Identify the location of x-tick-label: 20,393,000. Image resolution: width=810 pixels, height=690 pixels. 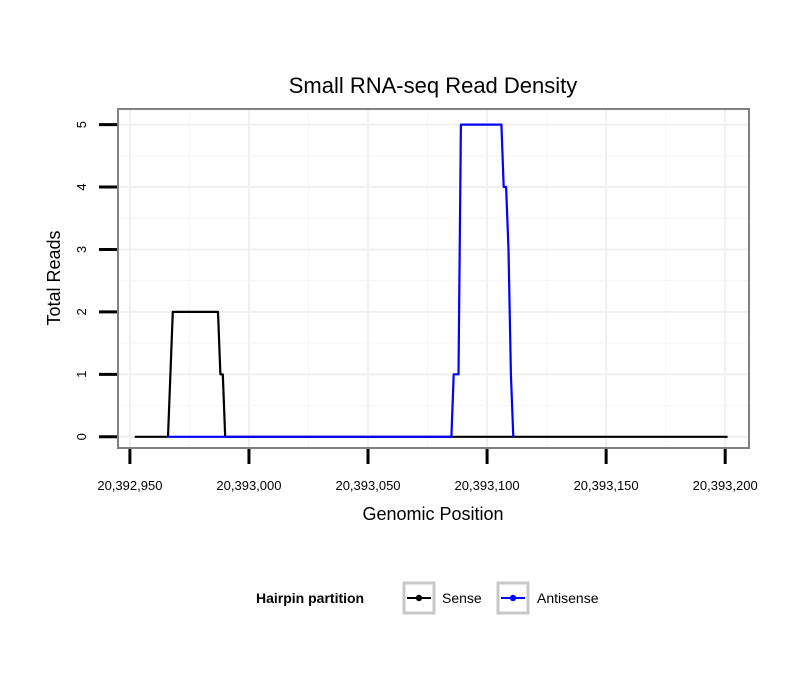
(248, 485).